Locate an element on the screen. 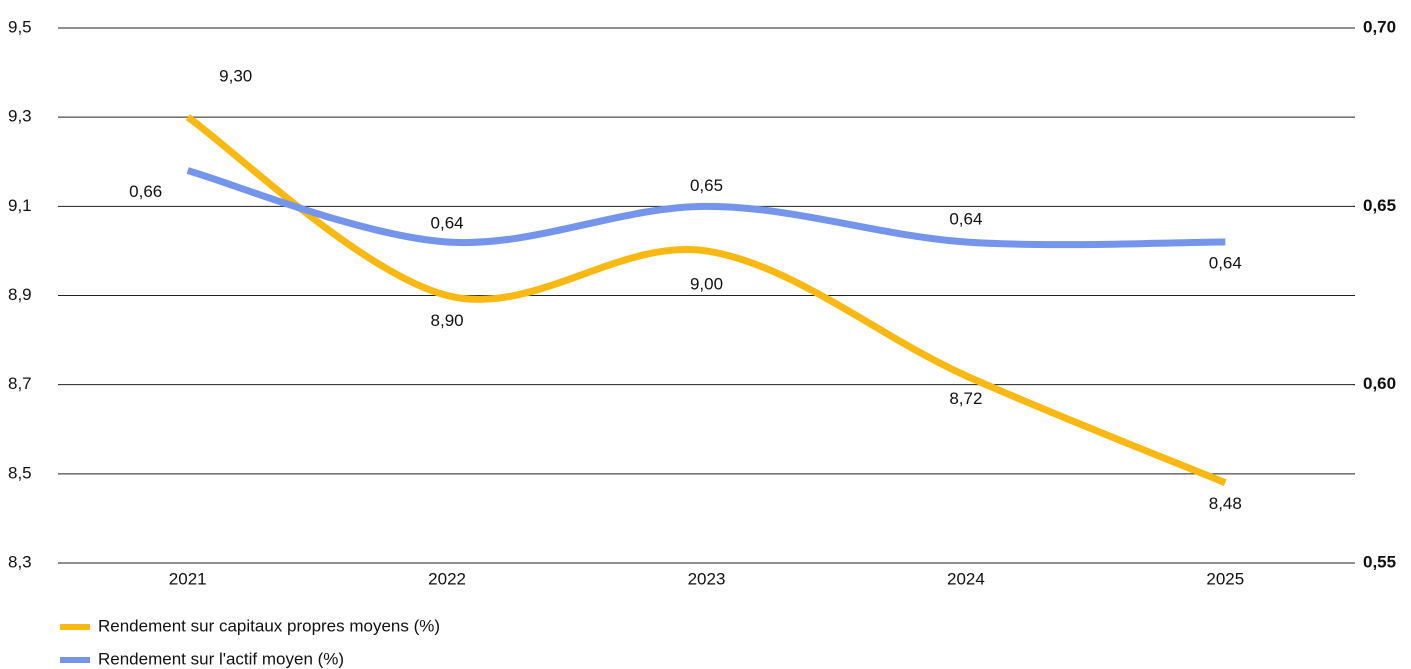 This screenshot has height=669, width=1411. y-tick-label: 9,1 is located at coordinates (20, 205).